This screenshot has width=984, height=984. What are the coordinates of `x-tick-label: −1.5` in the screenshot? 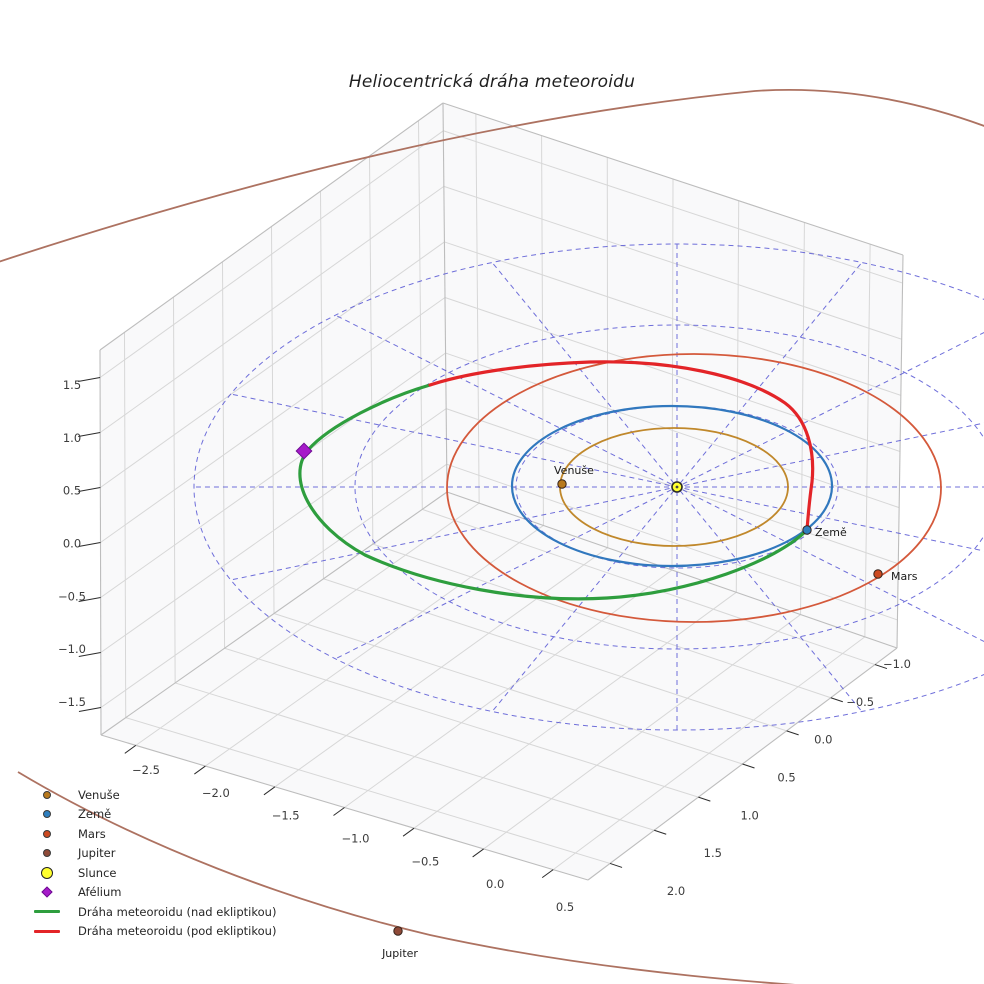 It's located at (286, 816).